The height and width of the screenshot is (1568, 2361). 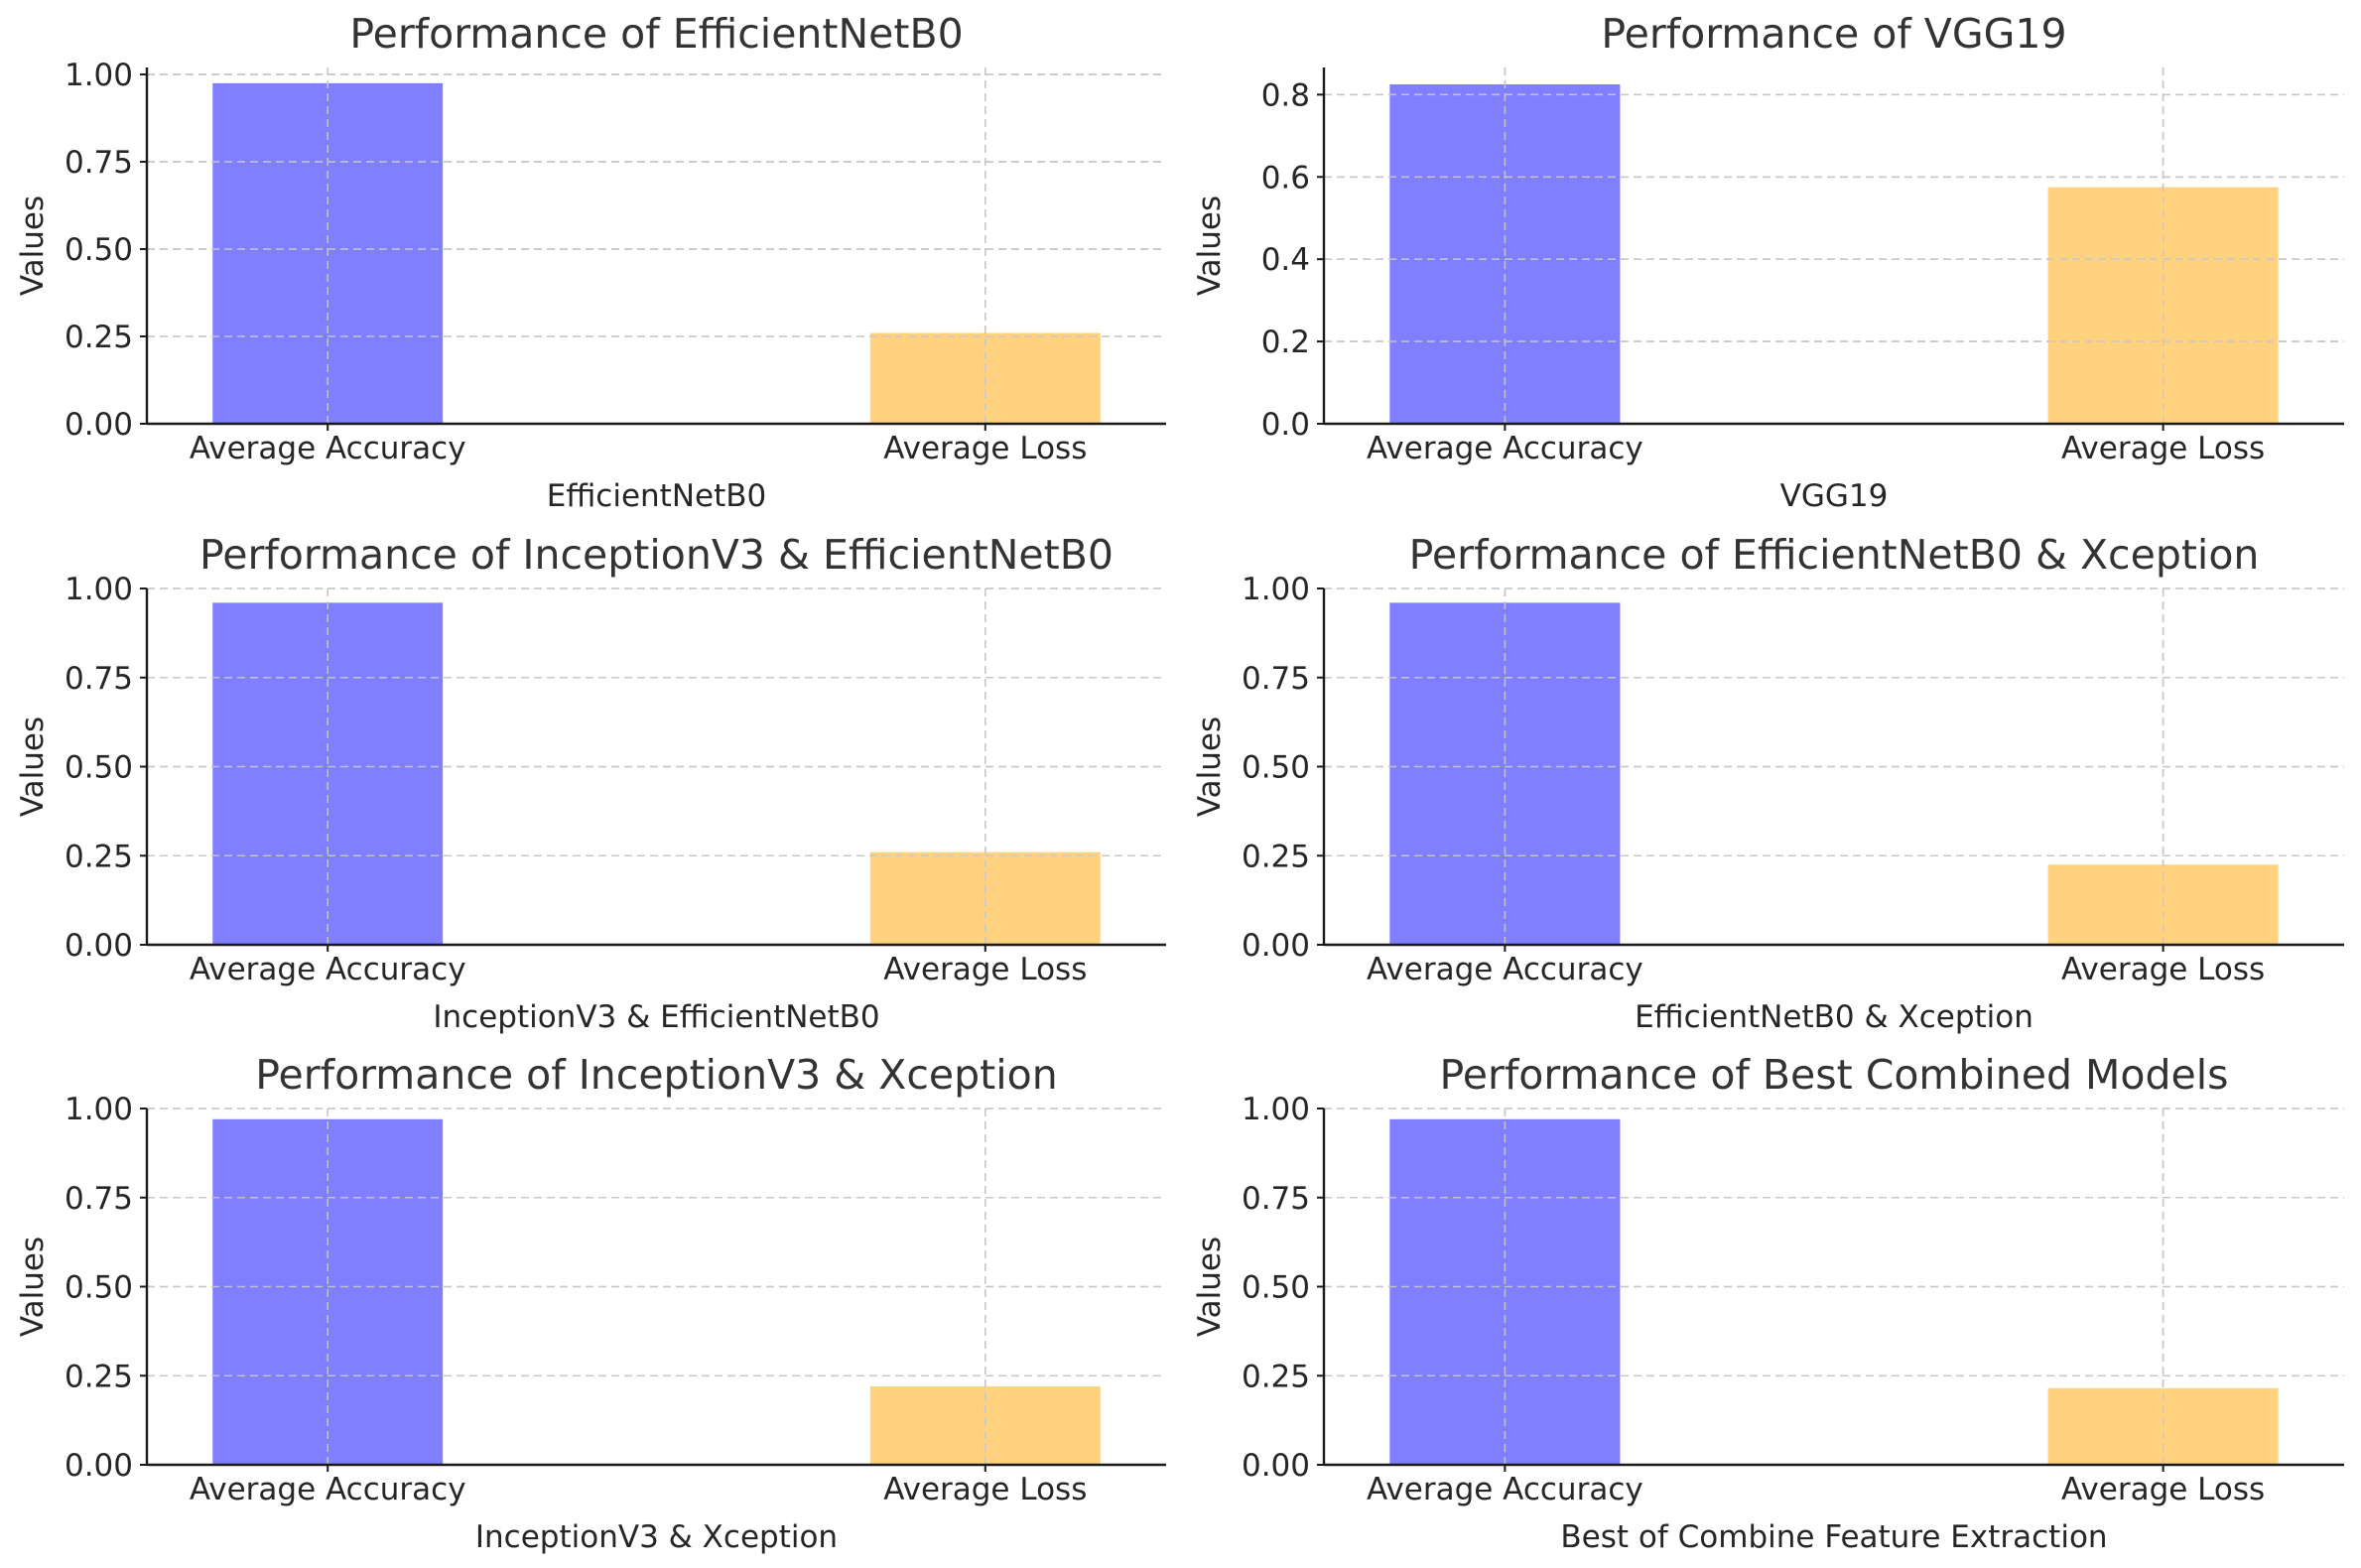 I want to click on chart-title: Performance of InceptionV3 & Xception, so click(x=656, y=1075).